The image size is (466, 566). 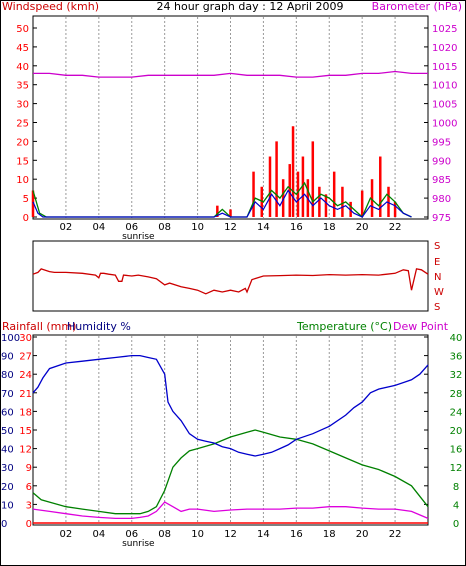 I want to click on windspeed-tick-label: 50, so click(x=22, y=29).